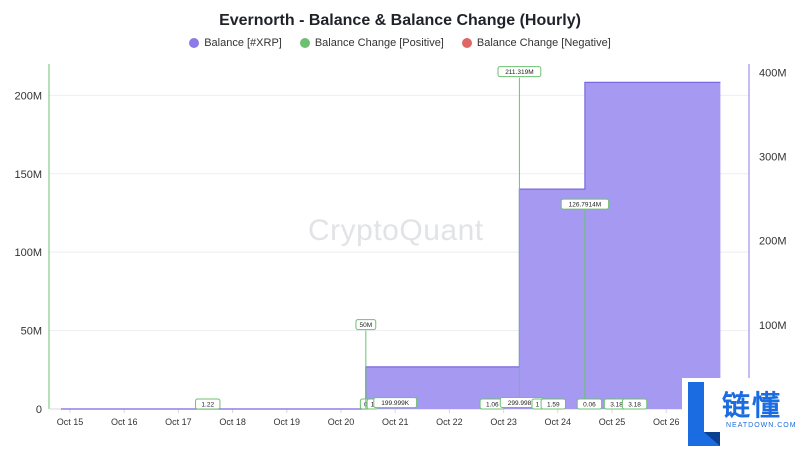 This screenshot has width=800, height=450. Describe the element at coordinates (773, 73) in the screenshot. I see `y-right-tick-label: 400M` at that location.